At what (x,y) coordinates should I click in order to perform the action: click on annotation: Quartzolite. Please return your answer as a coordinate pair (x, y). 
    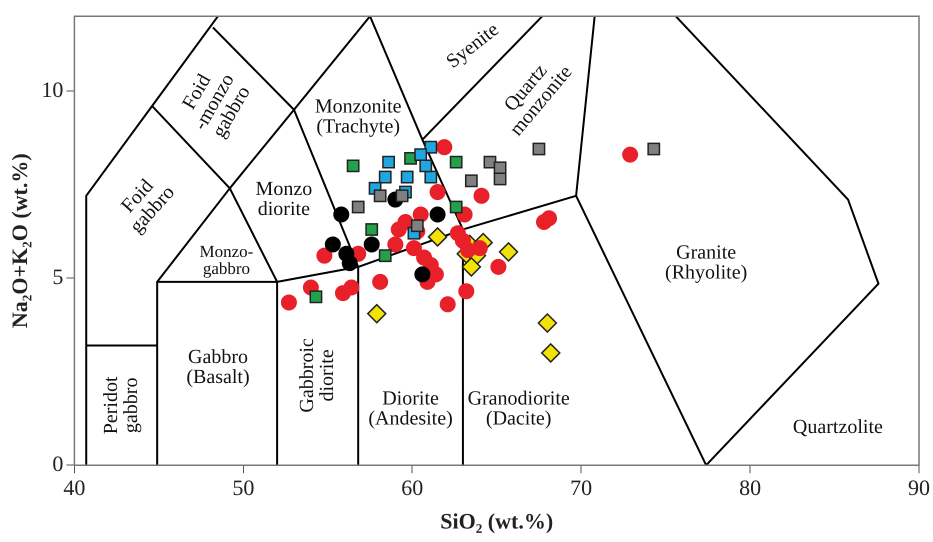
    Looking at the image, I should click on (838, 427).